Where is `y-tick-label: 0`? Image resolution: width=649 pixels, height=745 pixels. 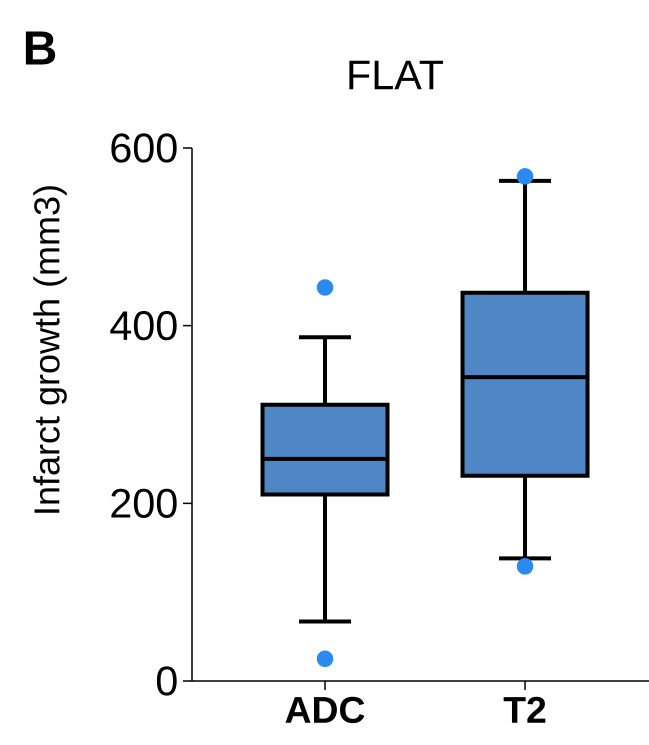
y-tick-label: 0 is located at coordinates (166, 681).